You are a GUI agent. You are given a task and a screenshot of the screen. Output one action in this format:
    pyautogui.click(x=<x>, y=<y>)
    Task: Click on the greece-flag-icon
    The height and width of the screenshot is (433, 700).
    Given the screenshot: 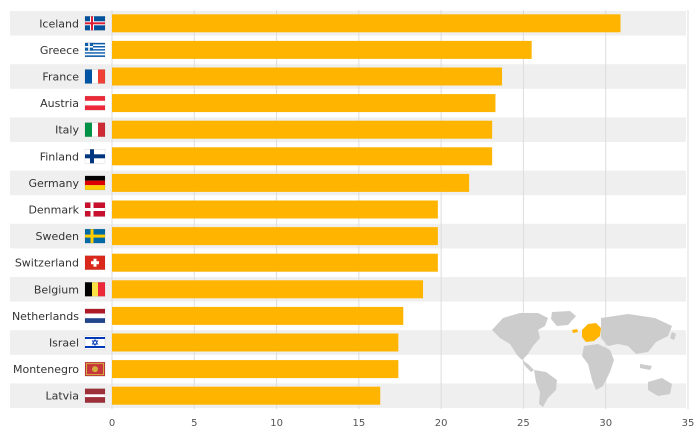 What is the action you would take?
    pyautogui.click(x=95, y=50)
    